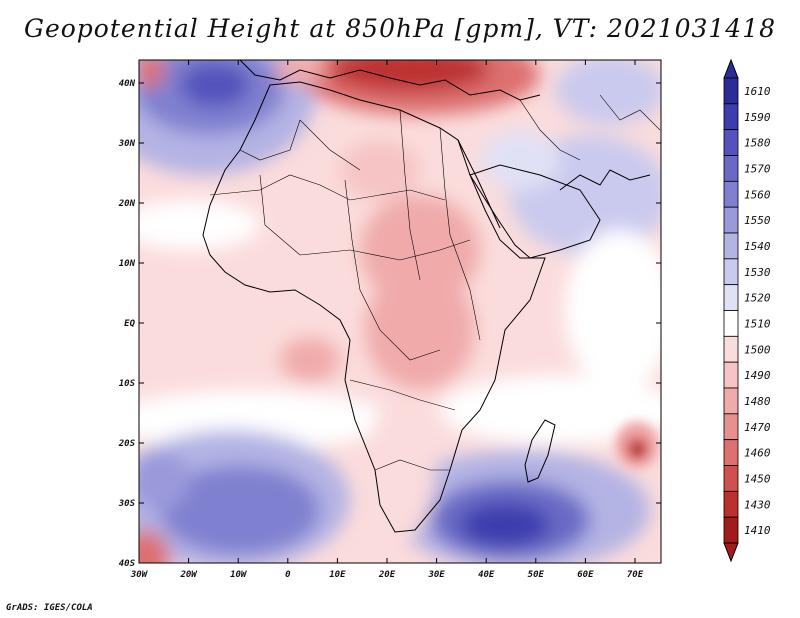 The width and height of the screenshot is (800, 618). Describe the element at coordinates (757, 401) in the screenshot. I see `colorbar-label: 1480` at that location.